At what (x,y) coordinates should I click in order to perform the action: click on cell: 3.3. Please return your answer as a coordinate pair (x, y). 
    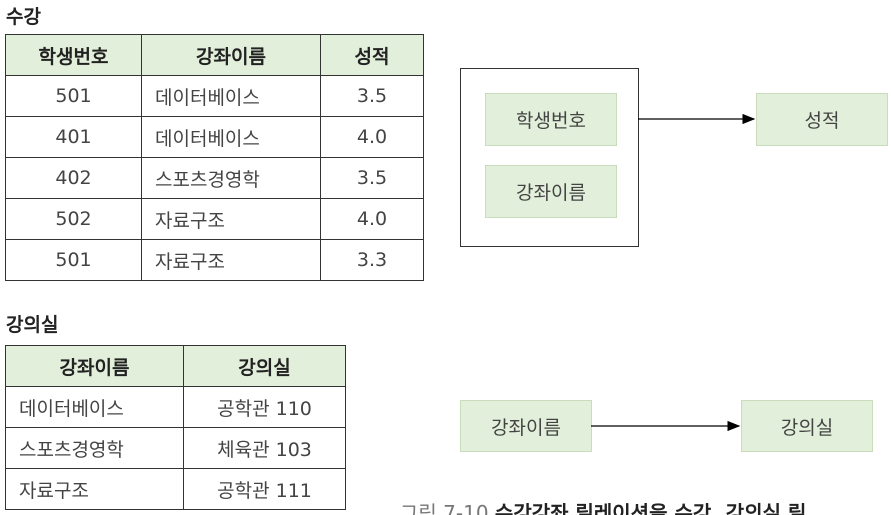
    Looking at the image, I should click on (372, 260).